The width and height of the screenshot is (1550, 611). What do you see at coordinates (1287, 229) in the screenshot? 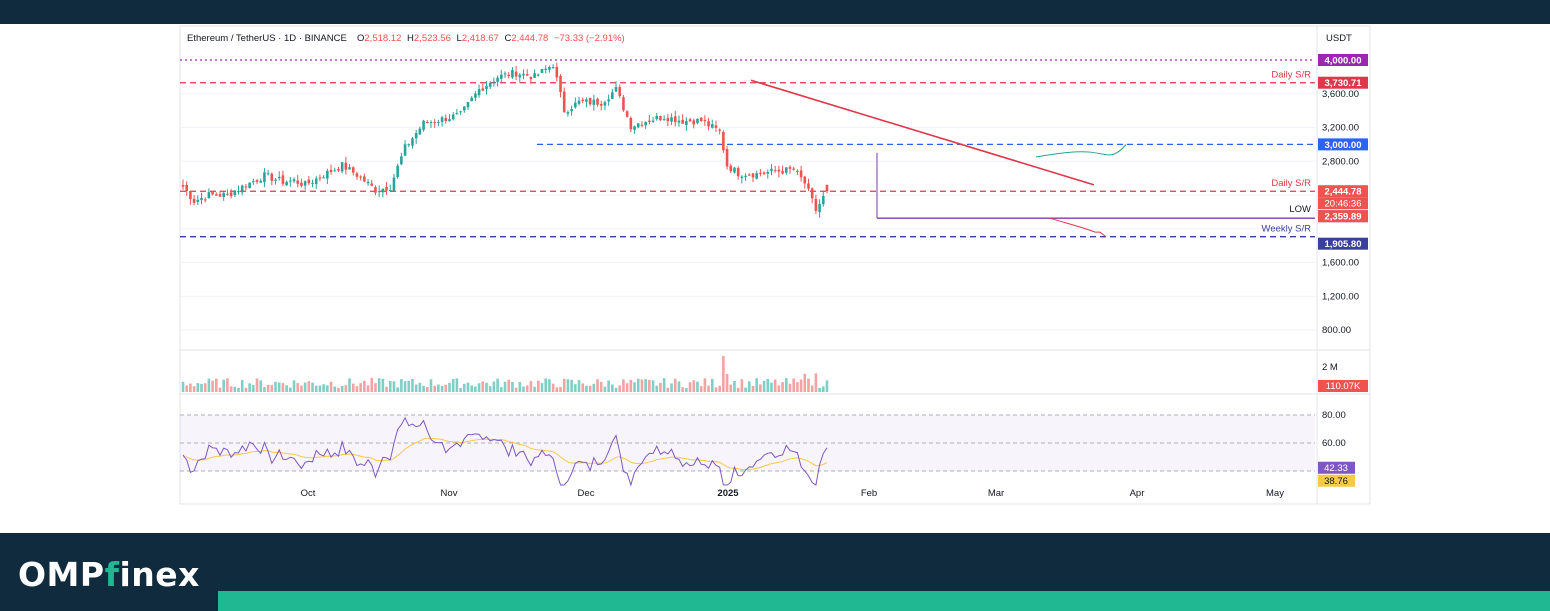
I see `level-caption: Weekly S/R` at bounding box center [1287, 229].